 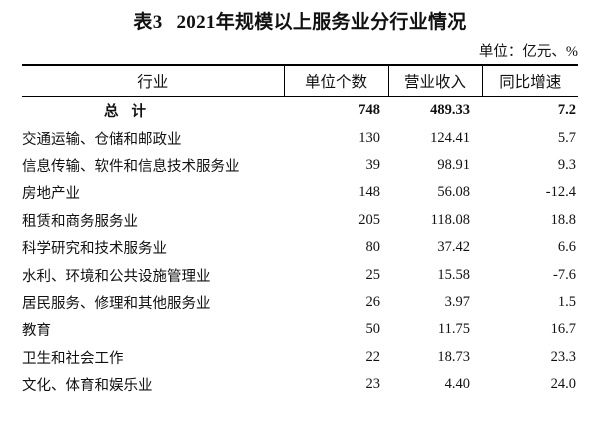 I want to click on cell-revenue: 3.97, so click(x=457, y=301).